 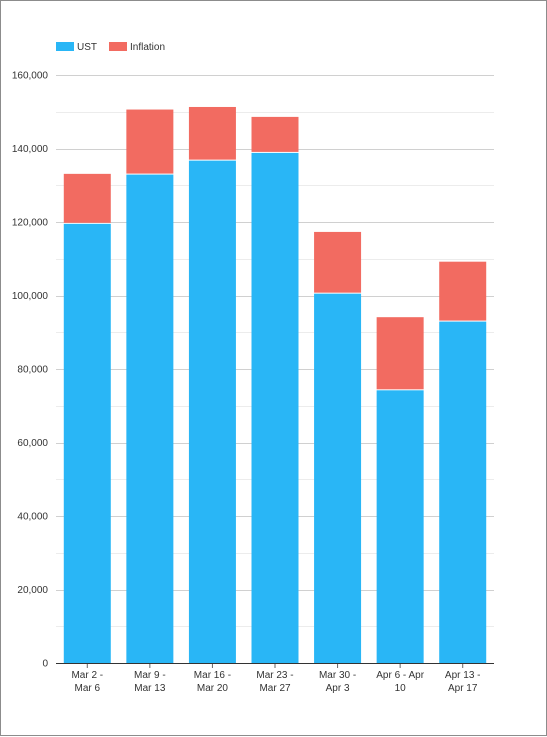 What do you see at coordinates (32, 590) in the screenshot?
I see `y-tick-label: 20,000` at bounding box center [32, 590].